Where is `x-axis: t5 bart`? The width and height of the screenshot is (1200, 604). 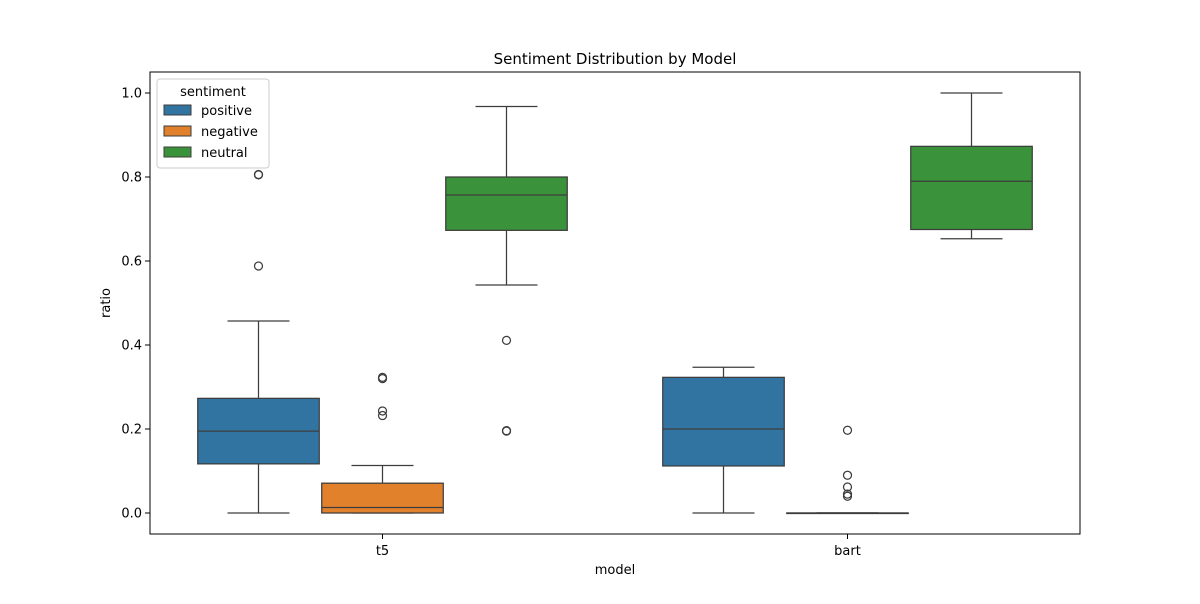
x-axis: t5 bart is located at coordinates (618, 546).